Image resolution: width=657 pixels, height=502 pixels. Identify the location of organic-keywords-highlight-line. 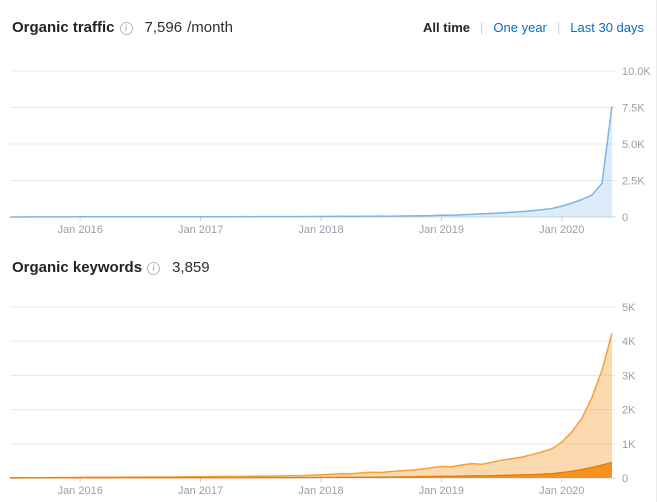
(311, 470).